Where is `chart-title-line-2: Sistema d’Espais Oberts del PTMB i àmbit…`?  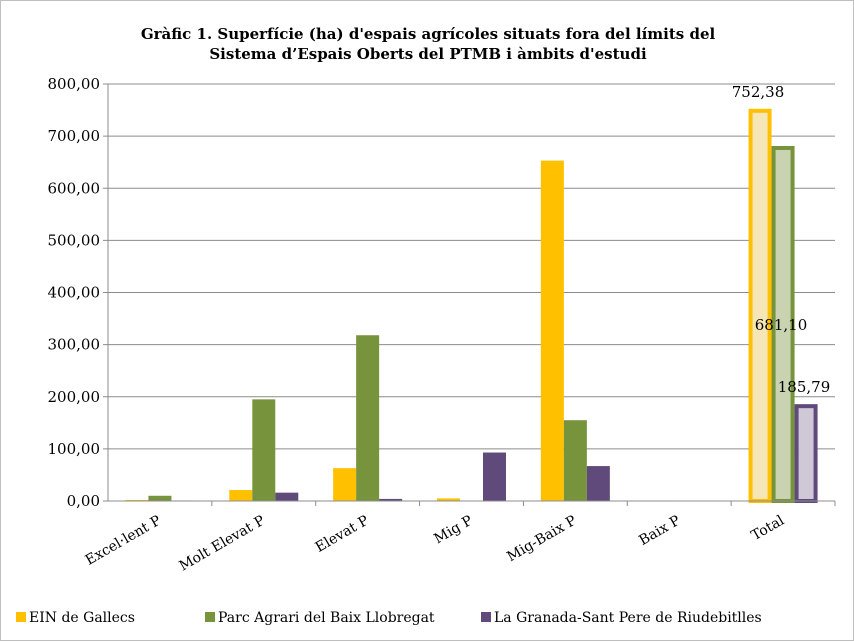 chart-title-line-2: Sistema d’Espais Oberts del PTMB i àmbit… is located at coordinates (428, 54).